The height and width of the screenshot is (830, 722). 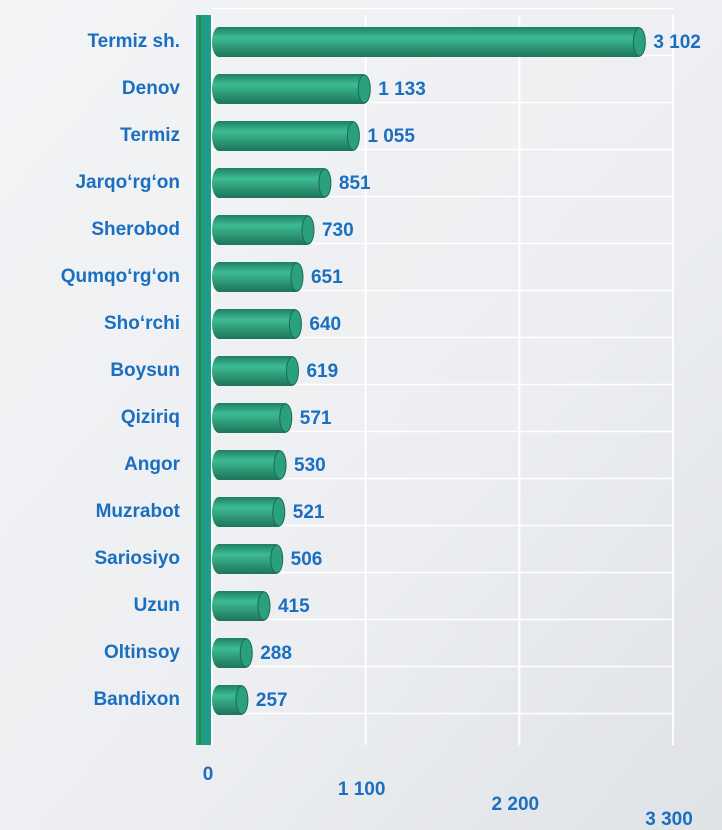 What do you see at coordinates (150, 135) in the screenshot?
I see `y-tick-label: Termiz` at bounding box center [150, 135].